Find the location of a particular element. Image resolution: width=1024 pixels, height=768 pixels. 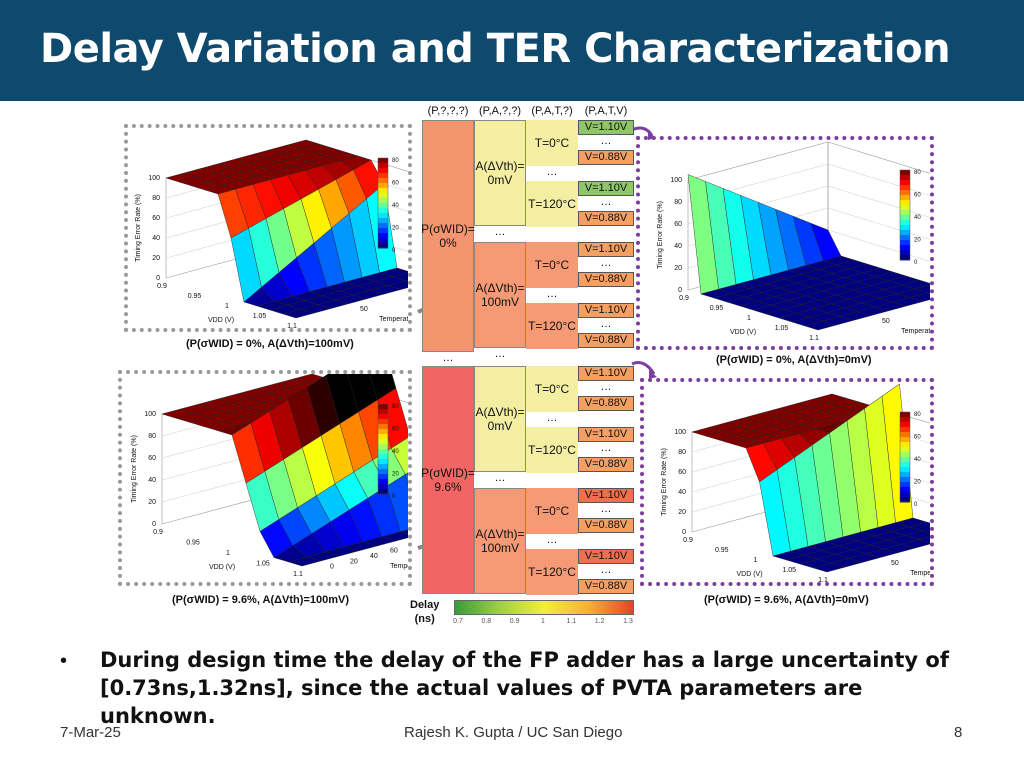

tree-header-pa: (P,A,?,?) is located at coordinates (500, 111).